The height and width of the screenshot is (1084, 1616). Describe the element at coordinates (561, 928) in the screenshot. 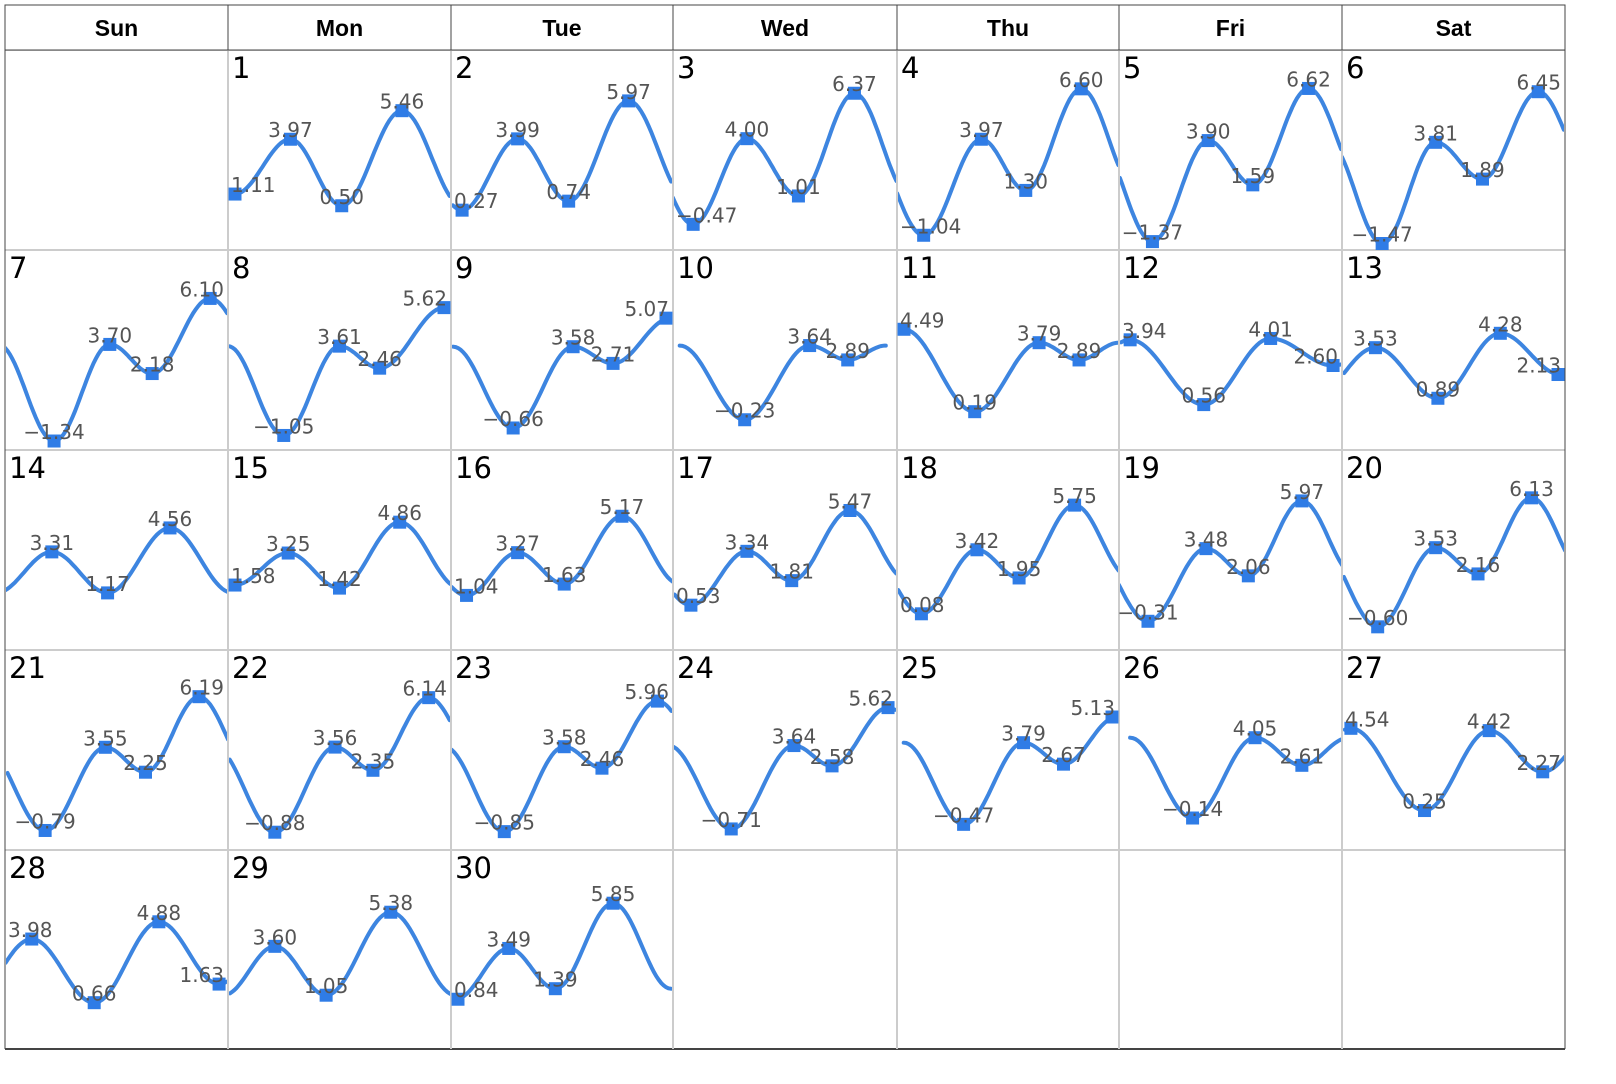

I see `day-cell-30: 30 0.84 3.491.39 5.85` at that location.